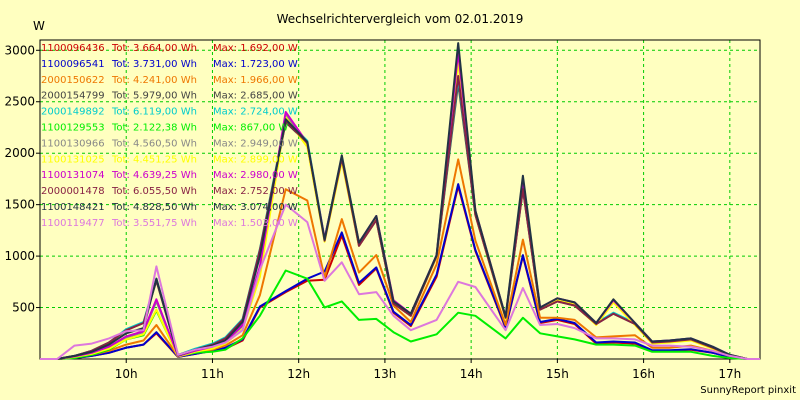  What do you see at coordinates (384, 374) in the screenshot?
I see `x-tick-label: 13h` at bounding box center [384, 374].